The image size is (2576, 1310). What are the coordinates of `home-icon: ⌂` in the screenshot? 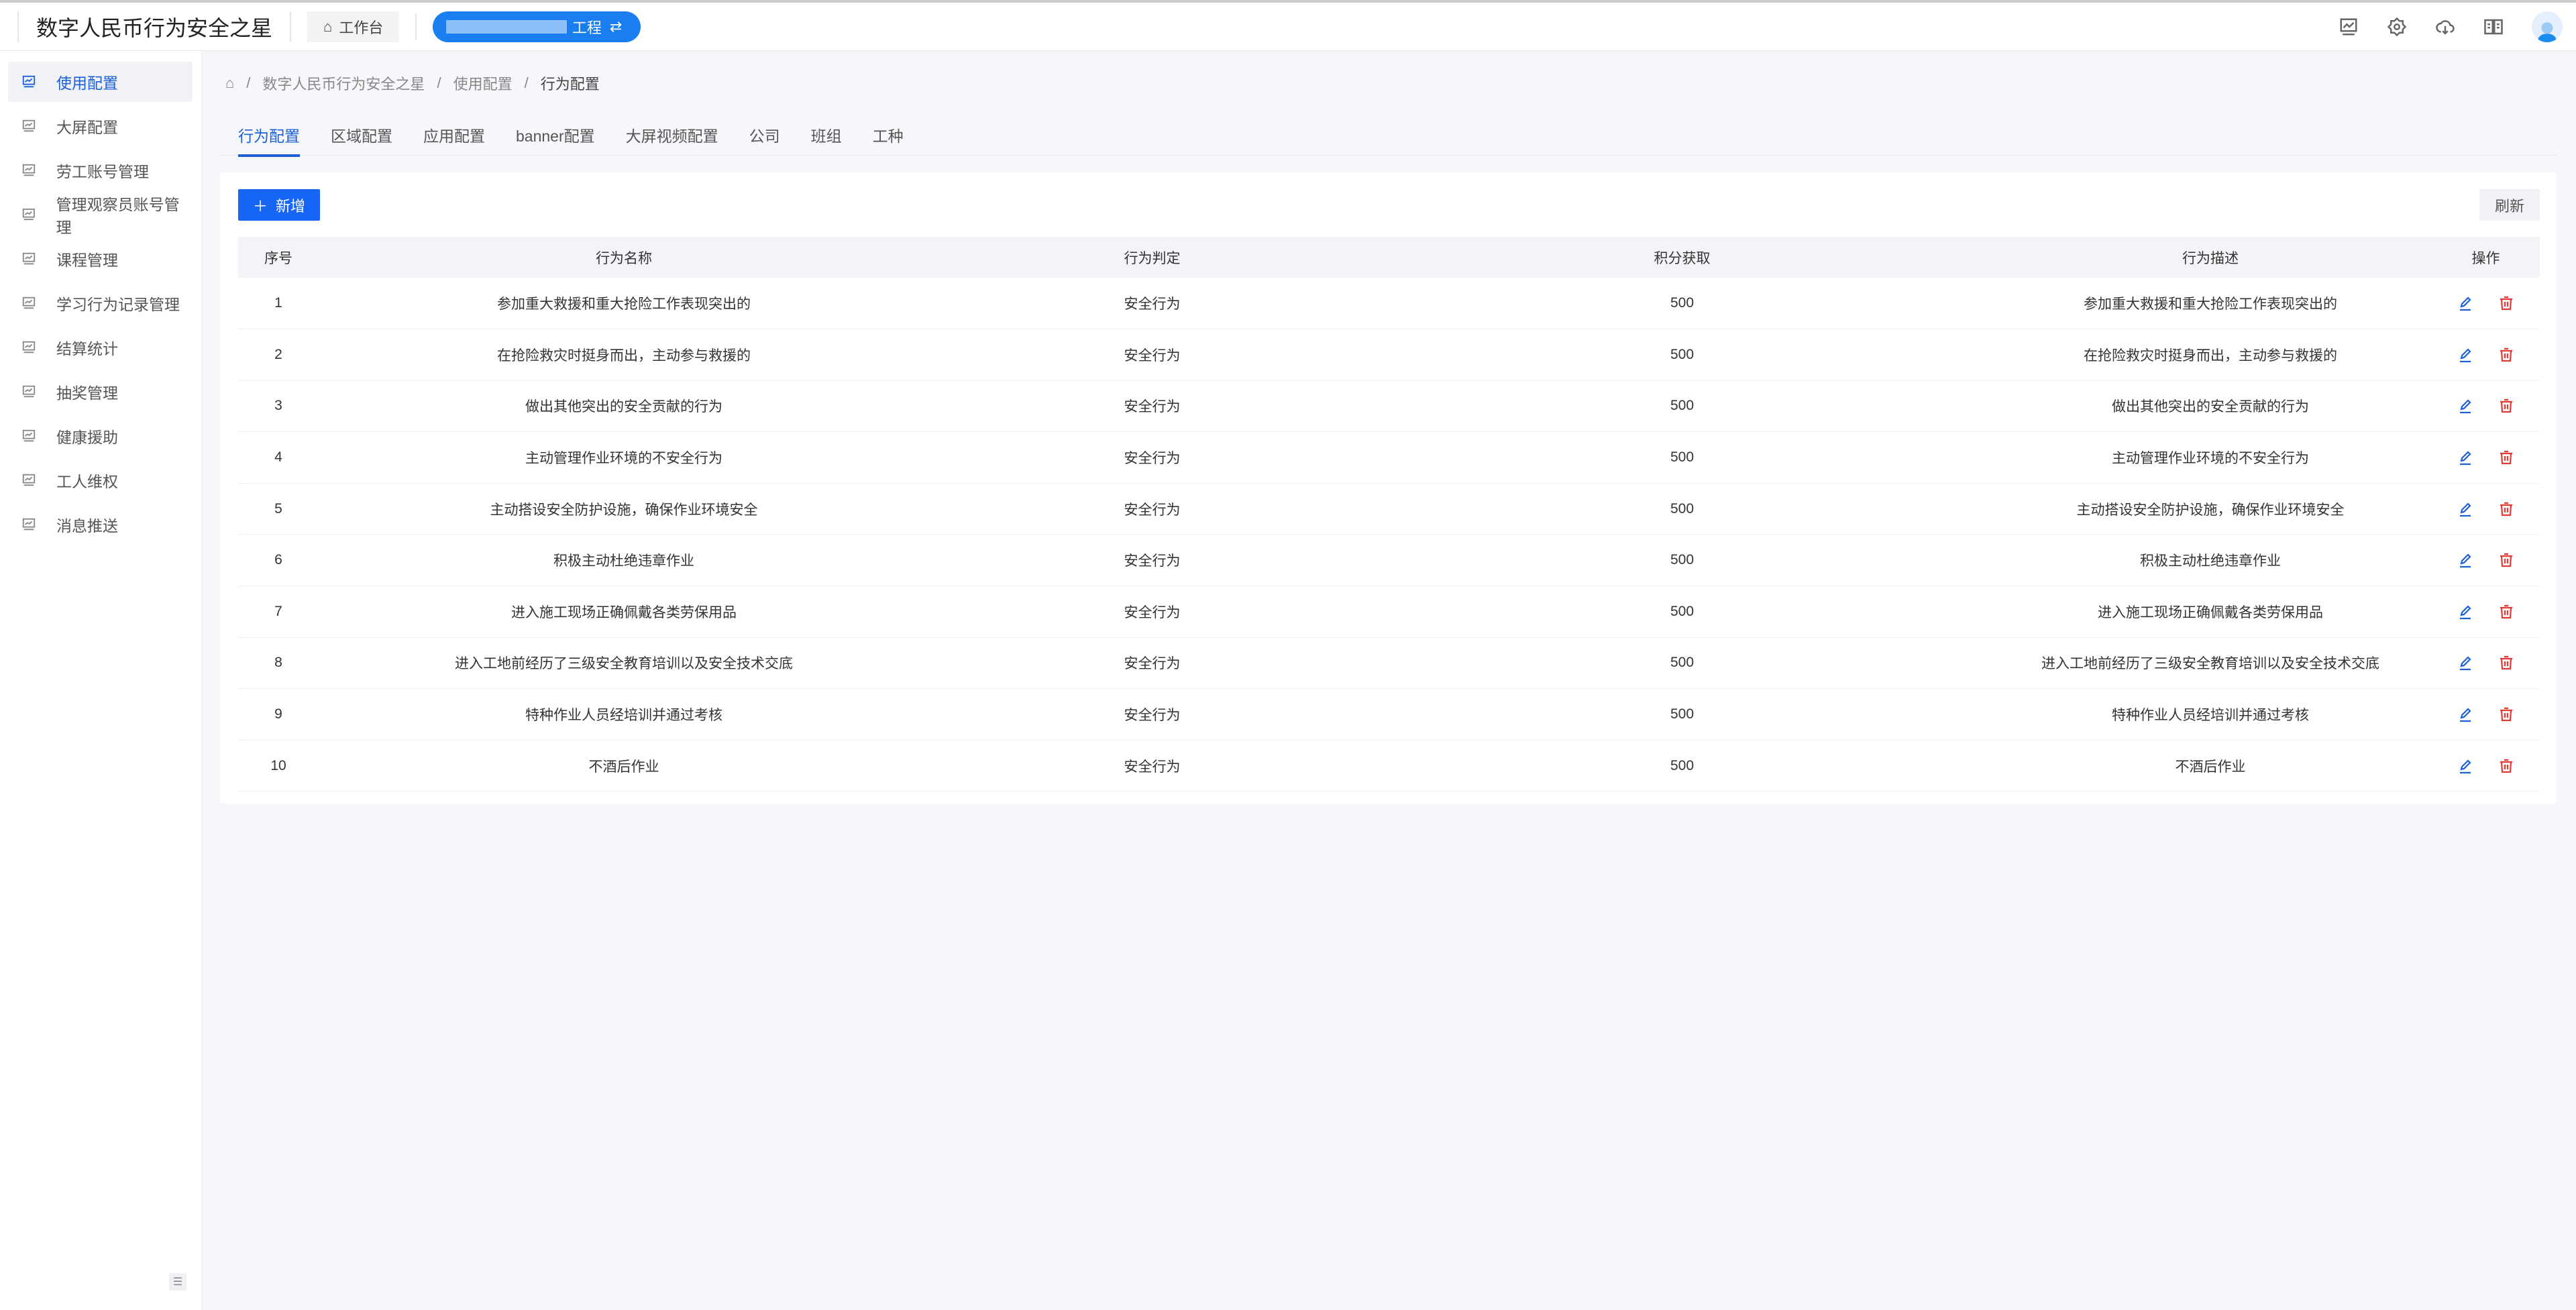 It's located at (230, 82).